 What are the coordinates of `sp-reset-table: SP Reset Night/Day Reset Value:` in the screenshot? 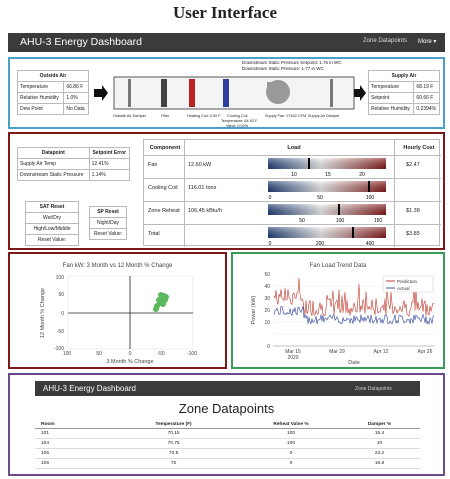 It's located at (108, 223).